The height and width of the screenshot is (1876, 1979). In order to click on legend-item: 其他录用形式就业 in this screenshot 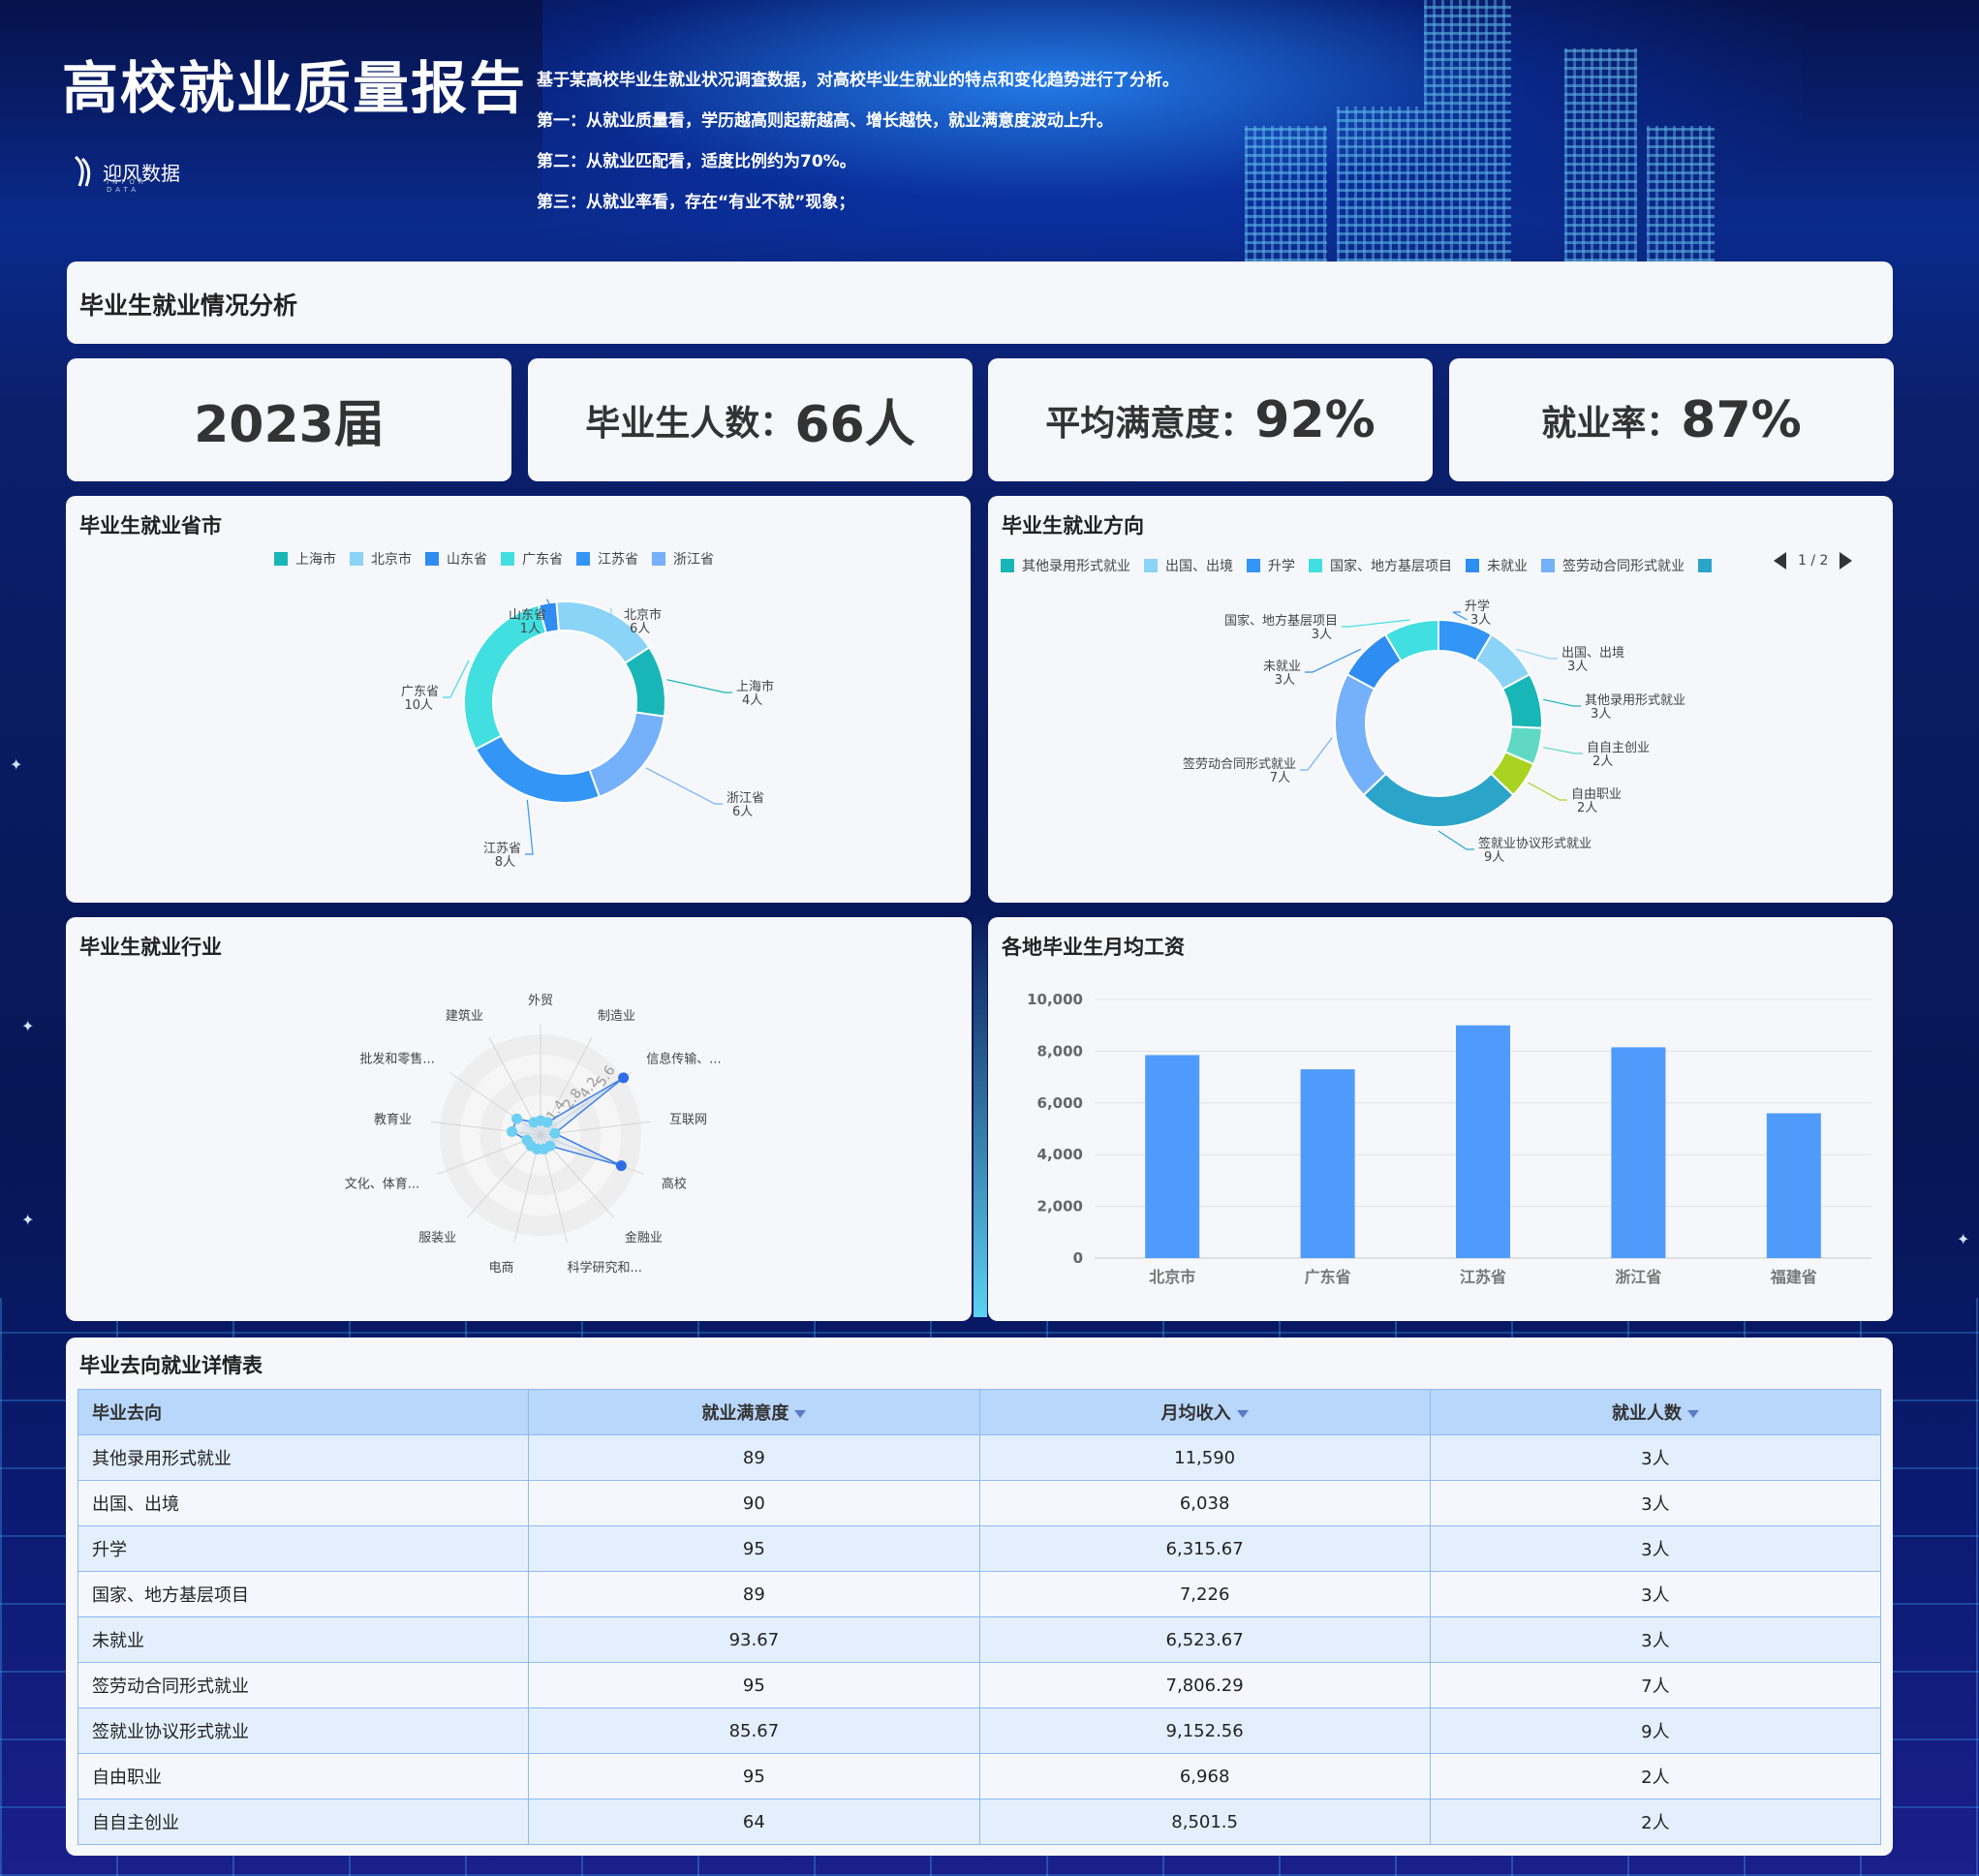, I will do `click(1065, 565)`.